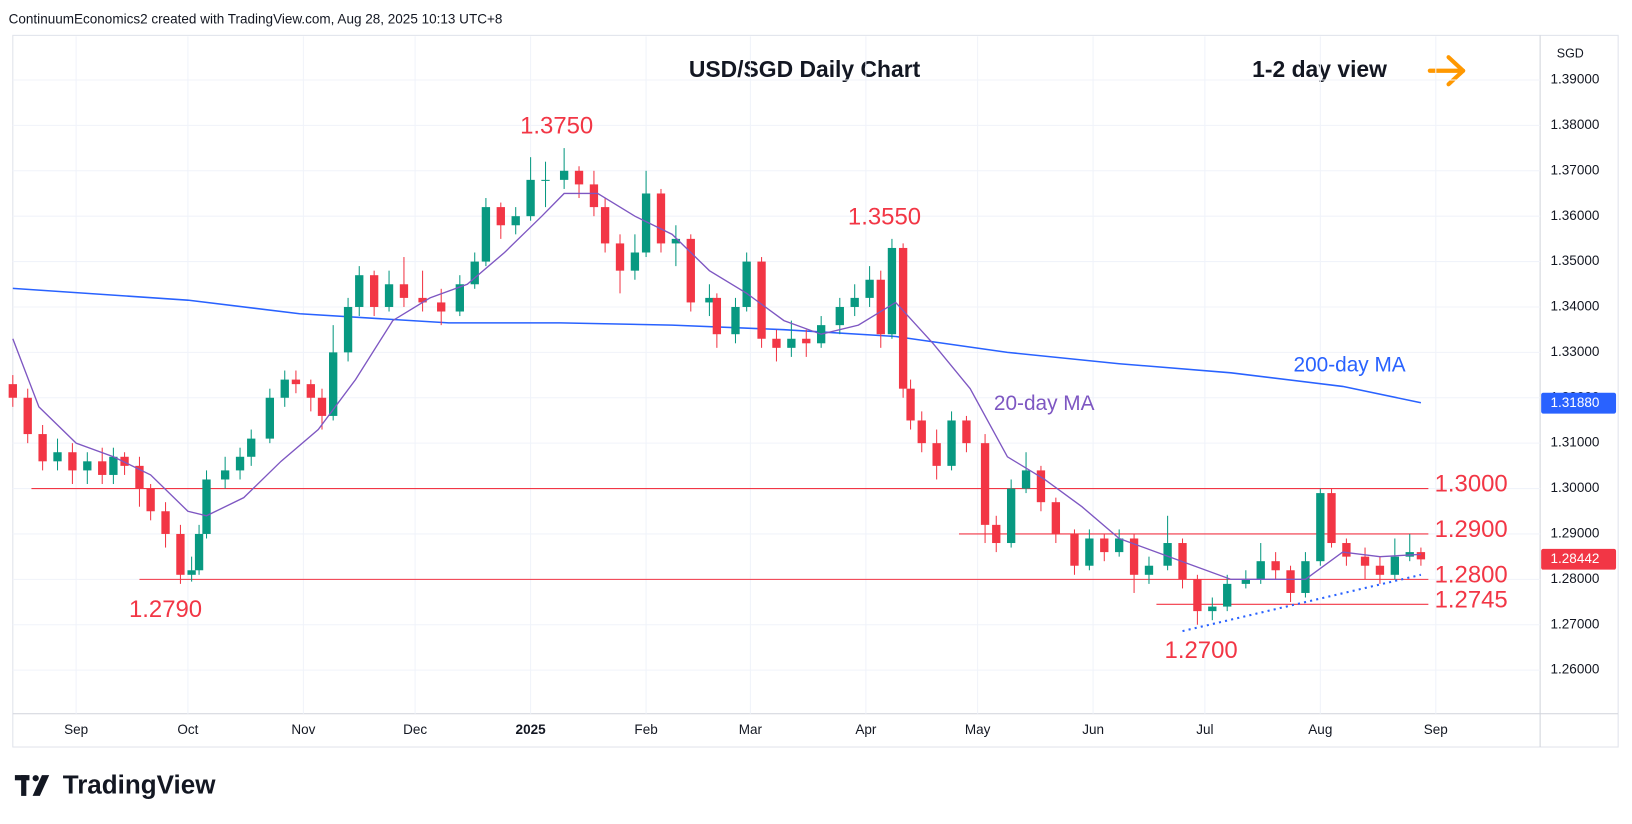  Describe the element at coordinates (303, 729) in the screenshot. I see `x-tick-label: Nov` at that location.